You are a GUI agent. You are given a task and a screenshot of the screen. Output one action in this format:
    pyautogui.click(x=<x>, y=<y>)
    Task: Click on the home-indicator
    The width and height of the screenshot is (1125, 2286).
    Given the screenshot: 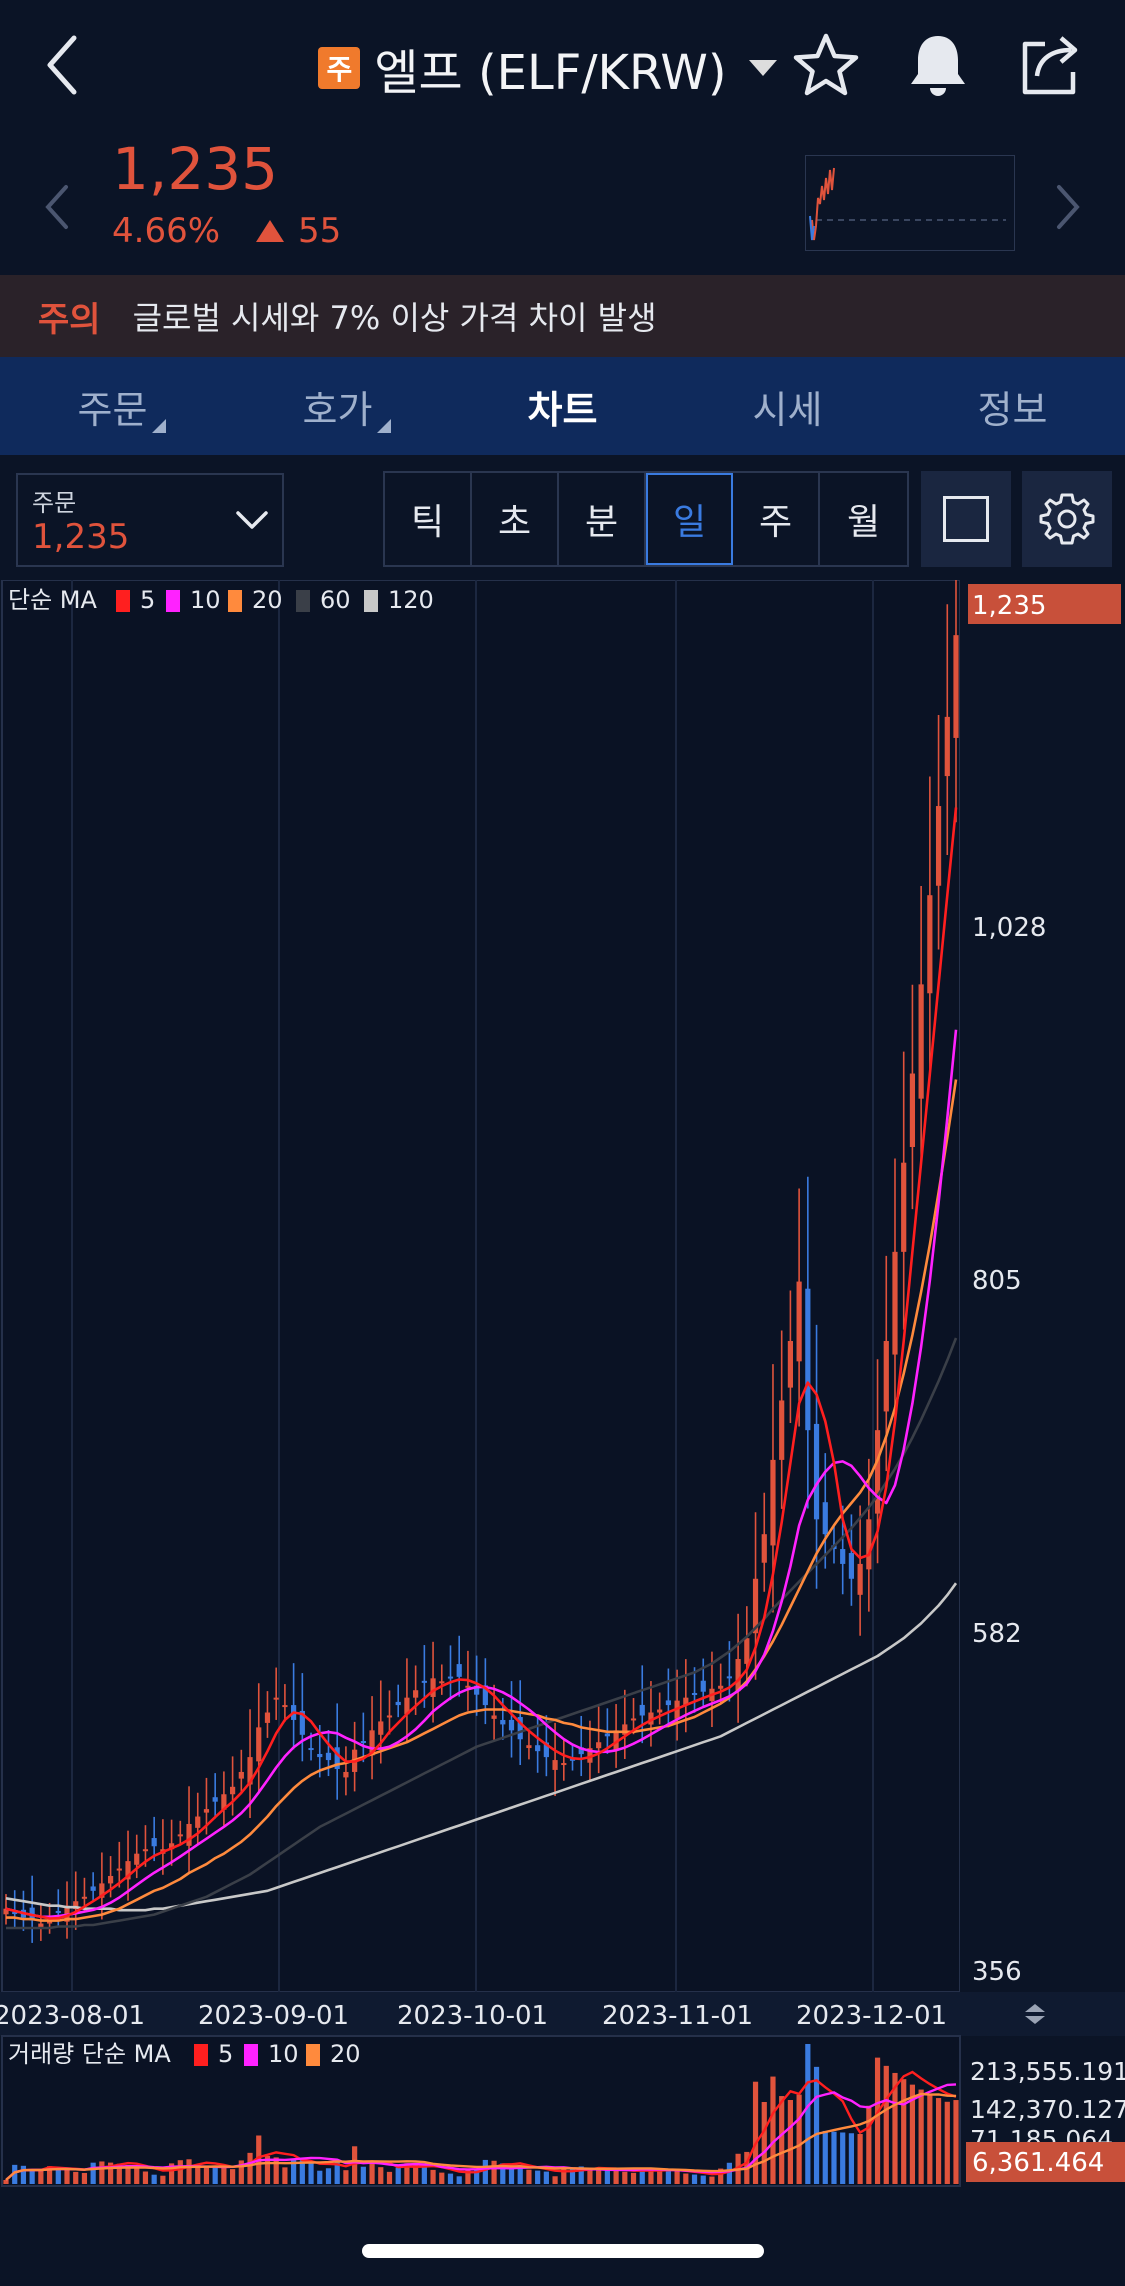 What is the action you would take?
    pyautogui.click(x=563, y=2251)
    